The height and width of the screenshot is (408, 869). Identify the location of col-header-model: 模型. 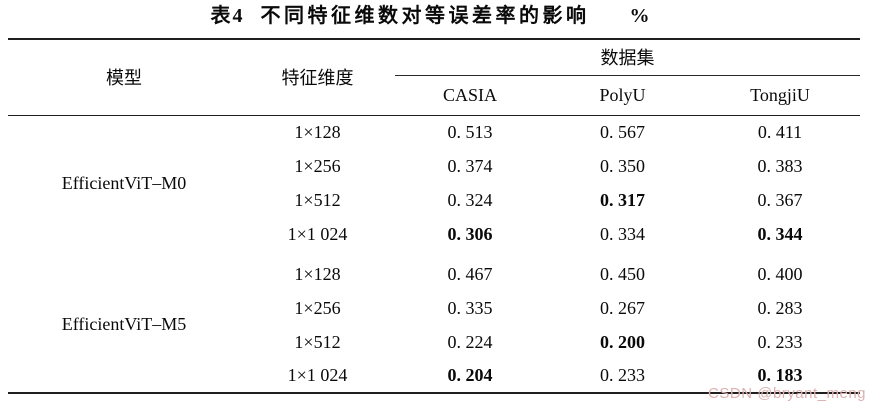
(124, 78).